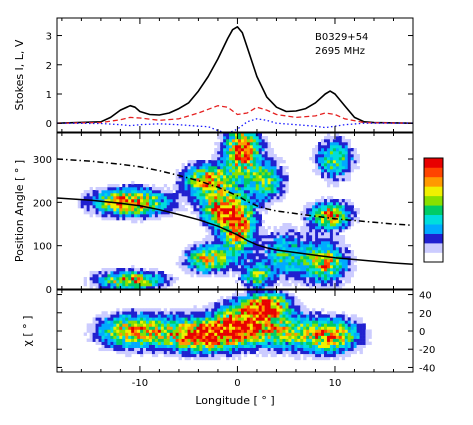 The height and width of the screenshot is (425, 473). Describe the element at coordinates (340, 51) in the screenshot. I see `profile-annotation-frequency: 2695 MHz` at that location.